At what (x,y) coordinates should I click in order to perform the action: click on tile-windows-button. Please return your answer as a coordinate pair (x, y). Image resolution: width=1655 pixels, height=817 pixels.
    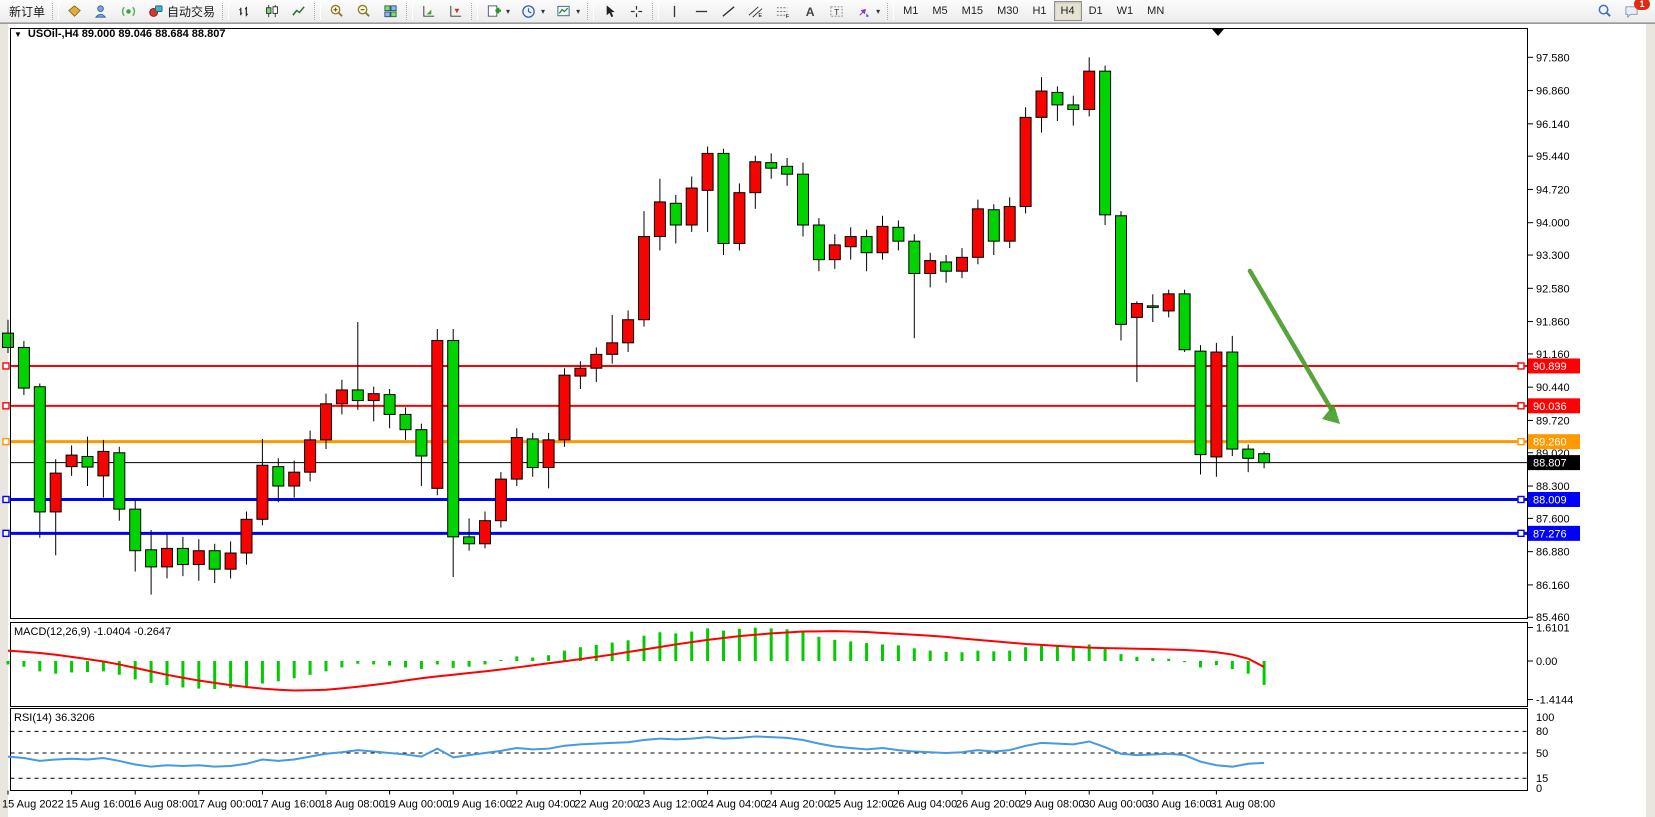
    Looking at the image, I should click on (390, 11).